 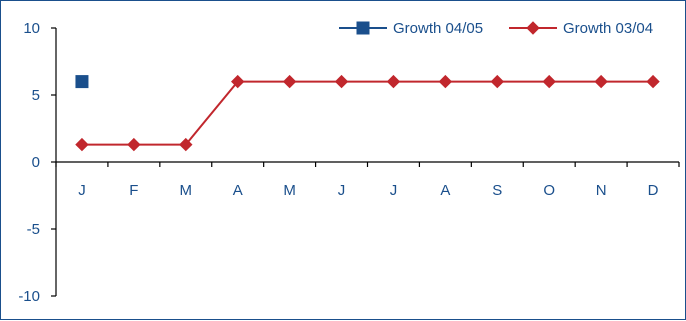 What do you see at coordinates (29, 296) in the screenshot?
I see `y-tick-label: -10` at bounding box center [29, 296].